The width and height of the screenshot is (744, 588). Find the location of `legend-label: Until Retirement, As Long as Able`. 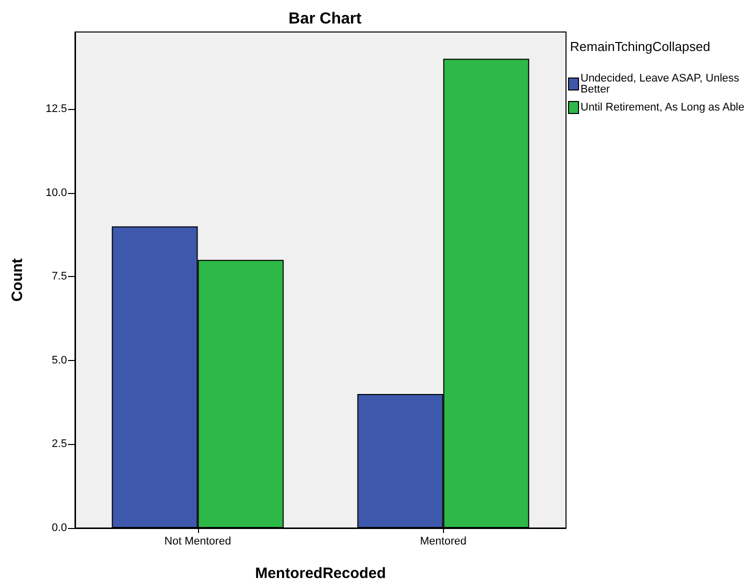

legend-label: Until Retirement, As Long as Able is located at coordinates (662, 108).